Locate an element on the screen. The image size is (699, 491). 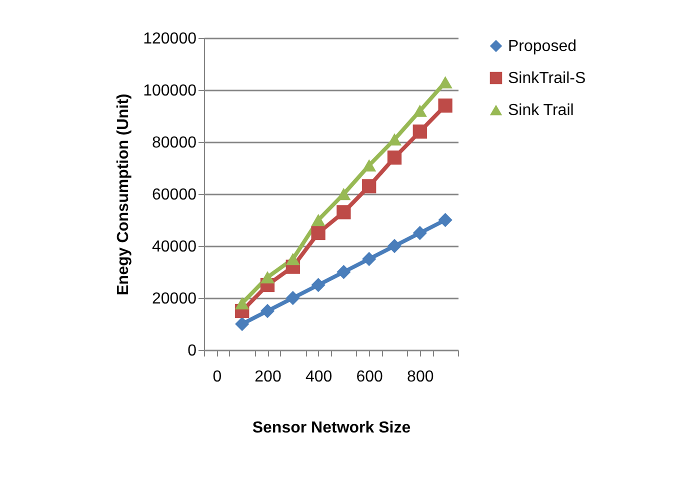
x-tick-label: 0 is located at coordinates (217, 377).